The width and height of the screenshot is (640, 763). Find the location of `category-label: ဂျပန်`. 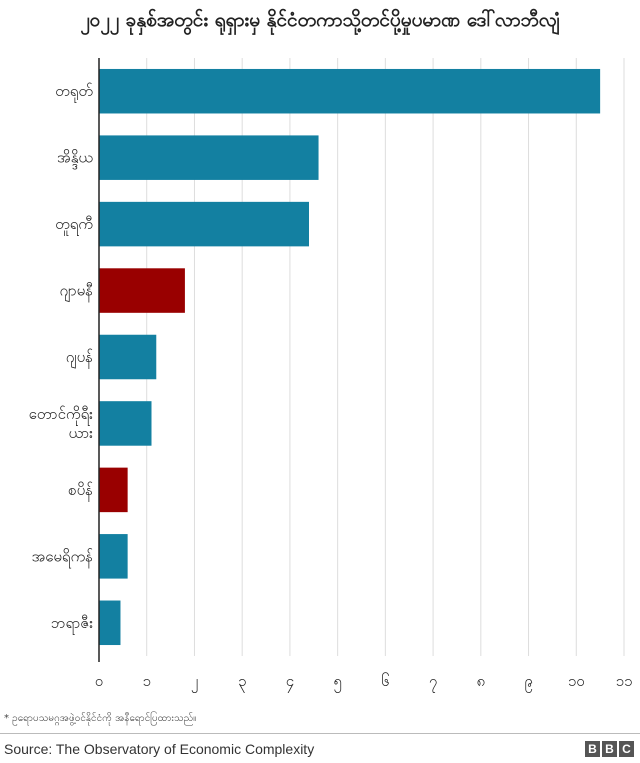

category-label: ဂျပန် is located at coordinates (79, 358).